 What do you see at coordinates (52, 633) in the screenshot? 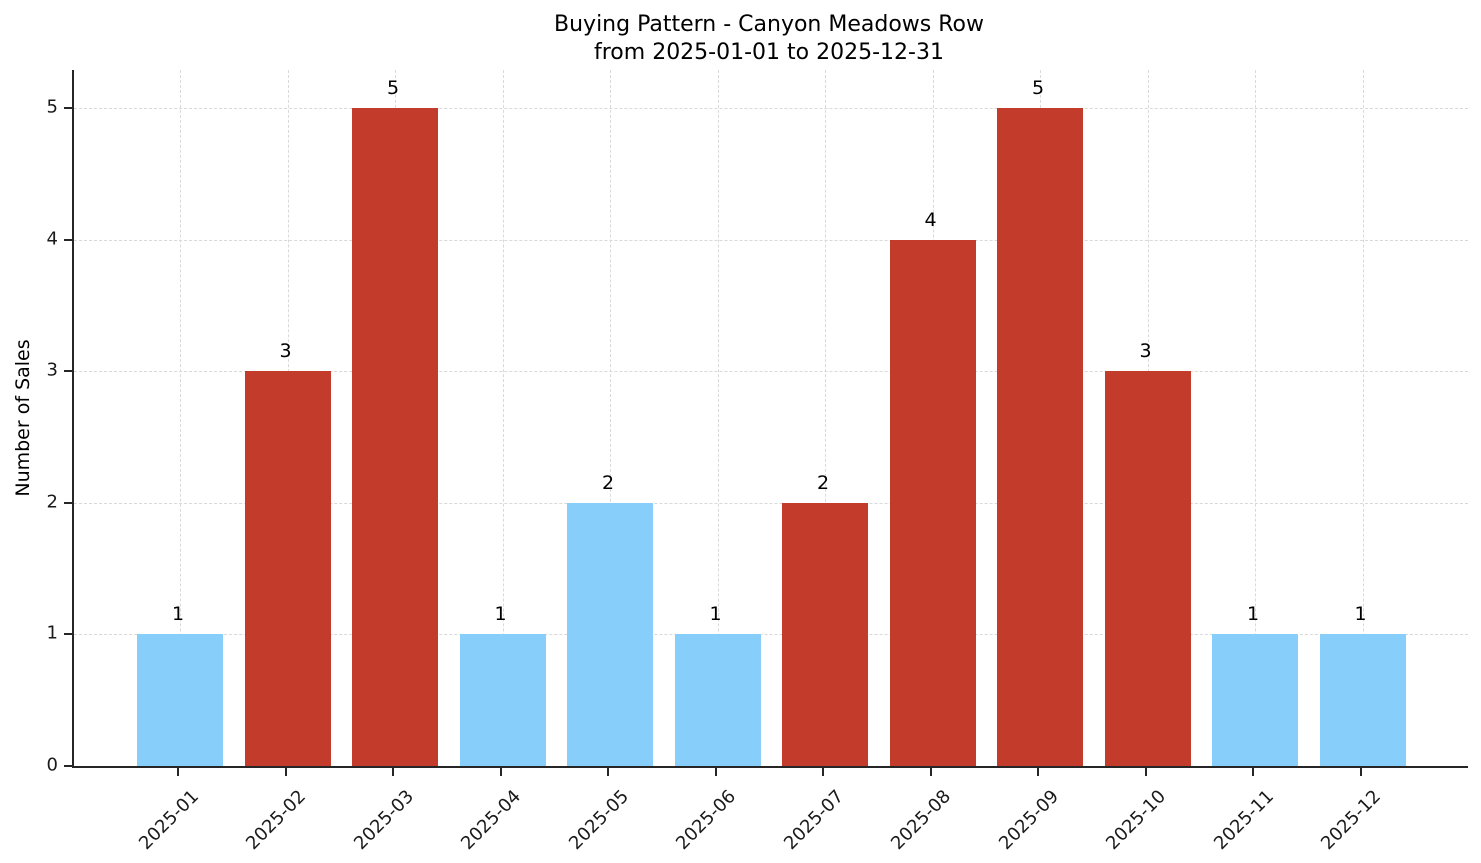
I see `y-tick-label-1: 1` at bounding box center [52, 633].